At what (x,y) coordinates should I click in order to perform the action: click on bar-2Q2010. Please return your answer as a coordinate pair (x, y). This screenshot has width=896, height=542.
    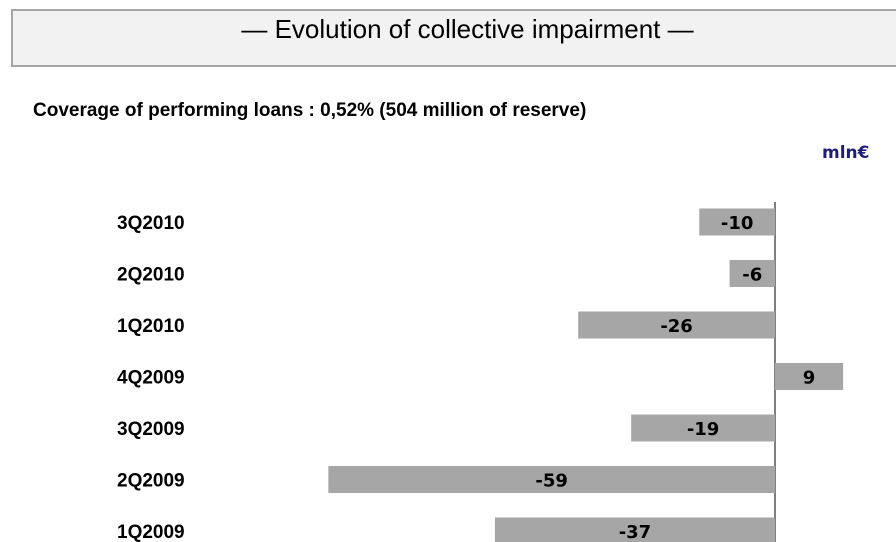
    Looking at the image, I should click on (752, 273).